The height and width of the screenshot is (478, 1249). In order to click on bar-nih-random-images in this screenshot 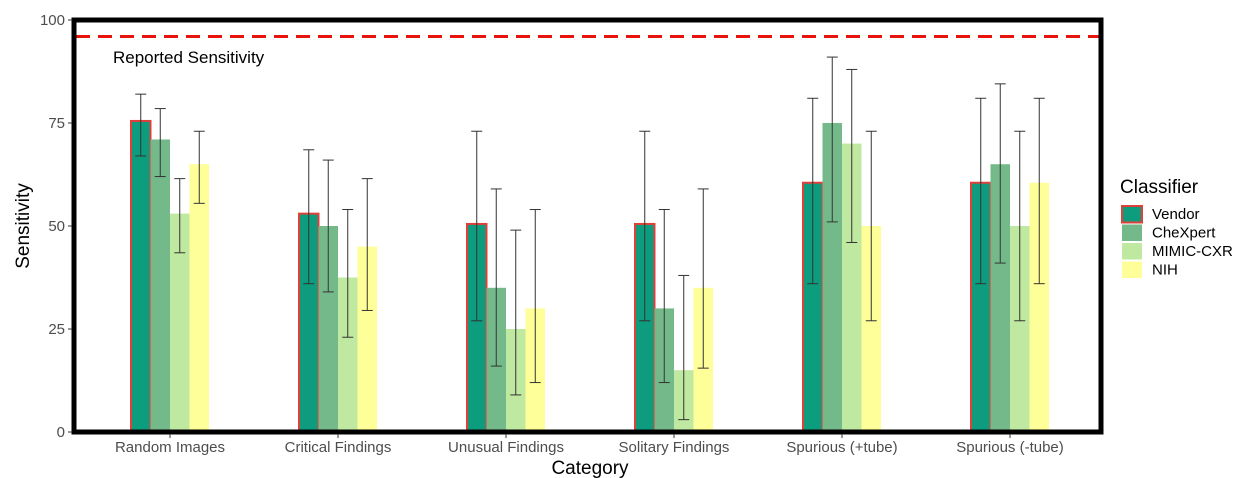, I will do `click(199, 298)`.